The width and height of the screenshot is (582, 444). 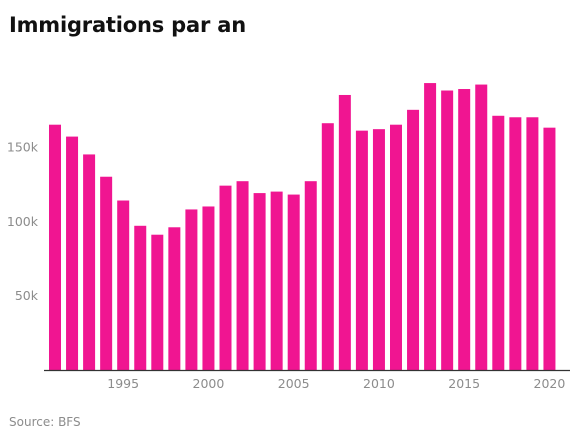 I want to click on x-tick-label: 2010, so click(x=379, y=383).